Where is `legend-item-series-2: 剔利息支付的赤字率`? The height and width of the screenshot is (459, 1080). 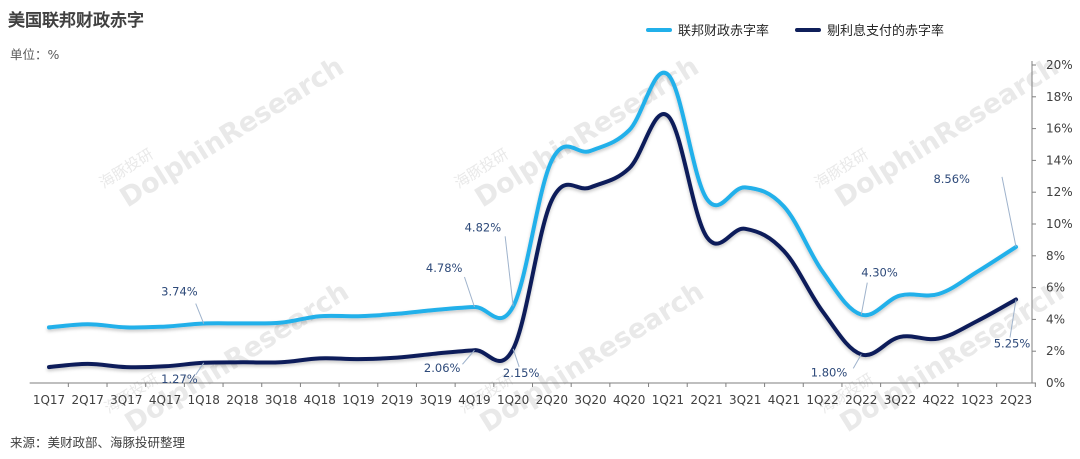
legend-item-series-2: 剔利息支付的赤字率 is located at coordinates (869, 29).